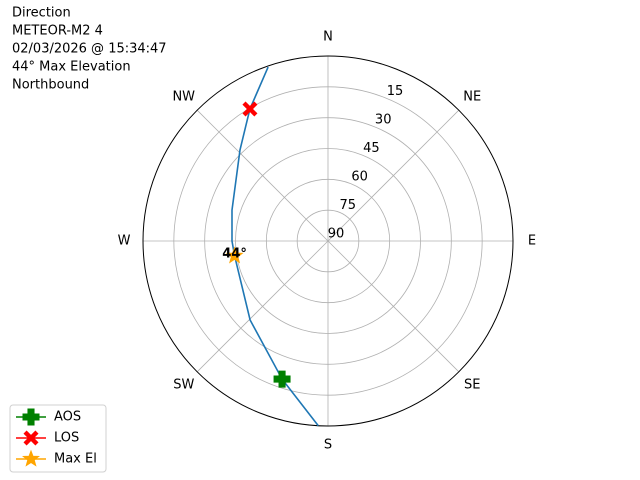 This screenshot has height=480, width=640. I want to click on r-tick-label: 75, so click(348, 205).